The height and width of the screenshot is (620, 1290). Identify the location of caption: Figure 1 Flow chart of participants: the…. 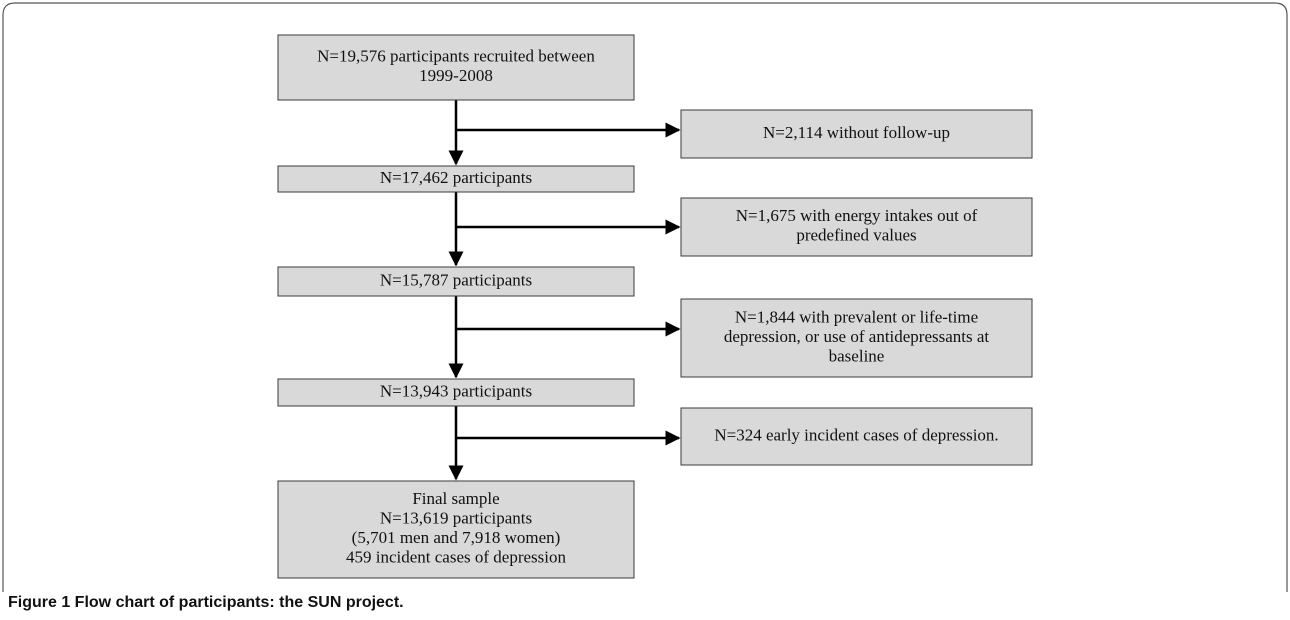
(206, 602).